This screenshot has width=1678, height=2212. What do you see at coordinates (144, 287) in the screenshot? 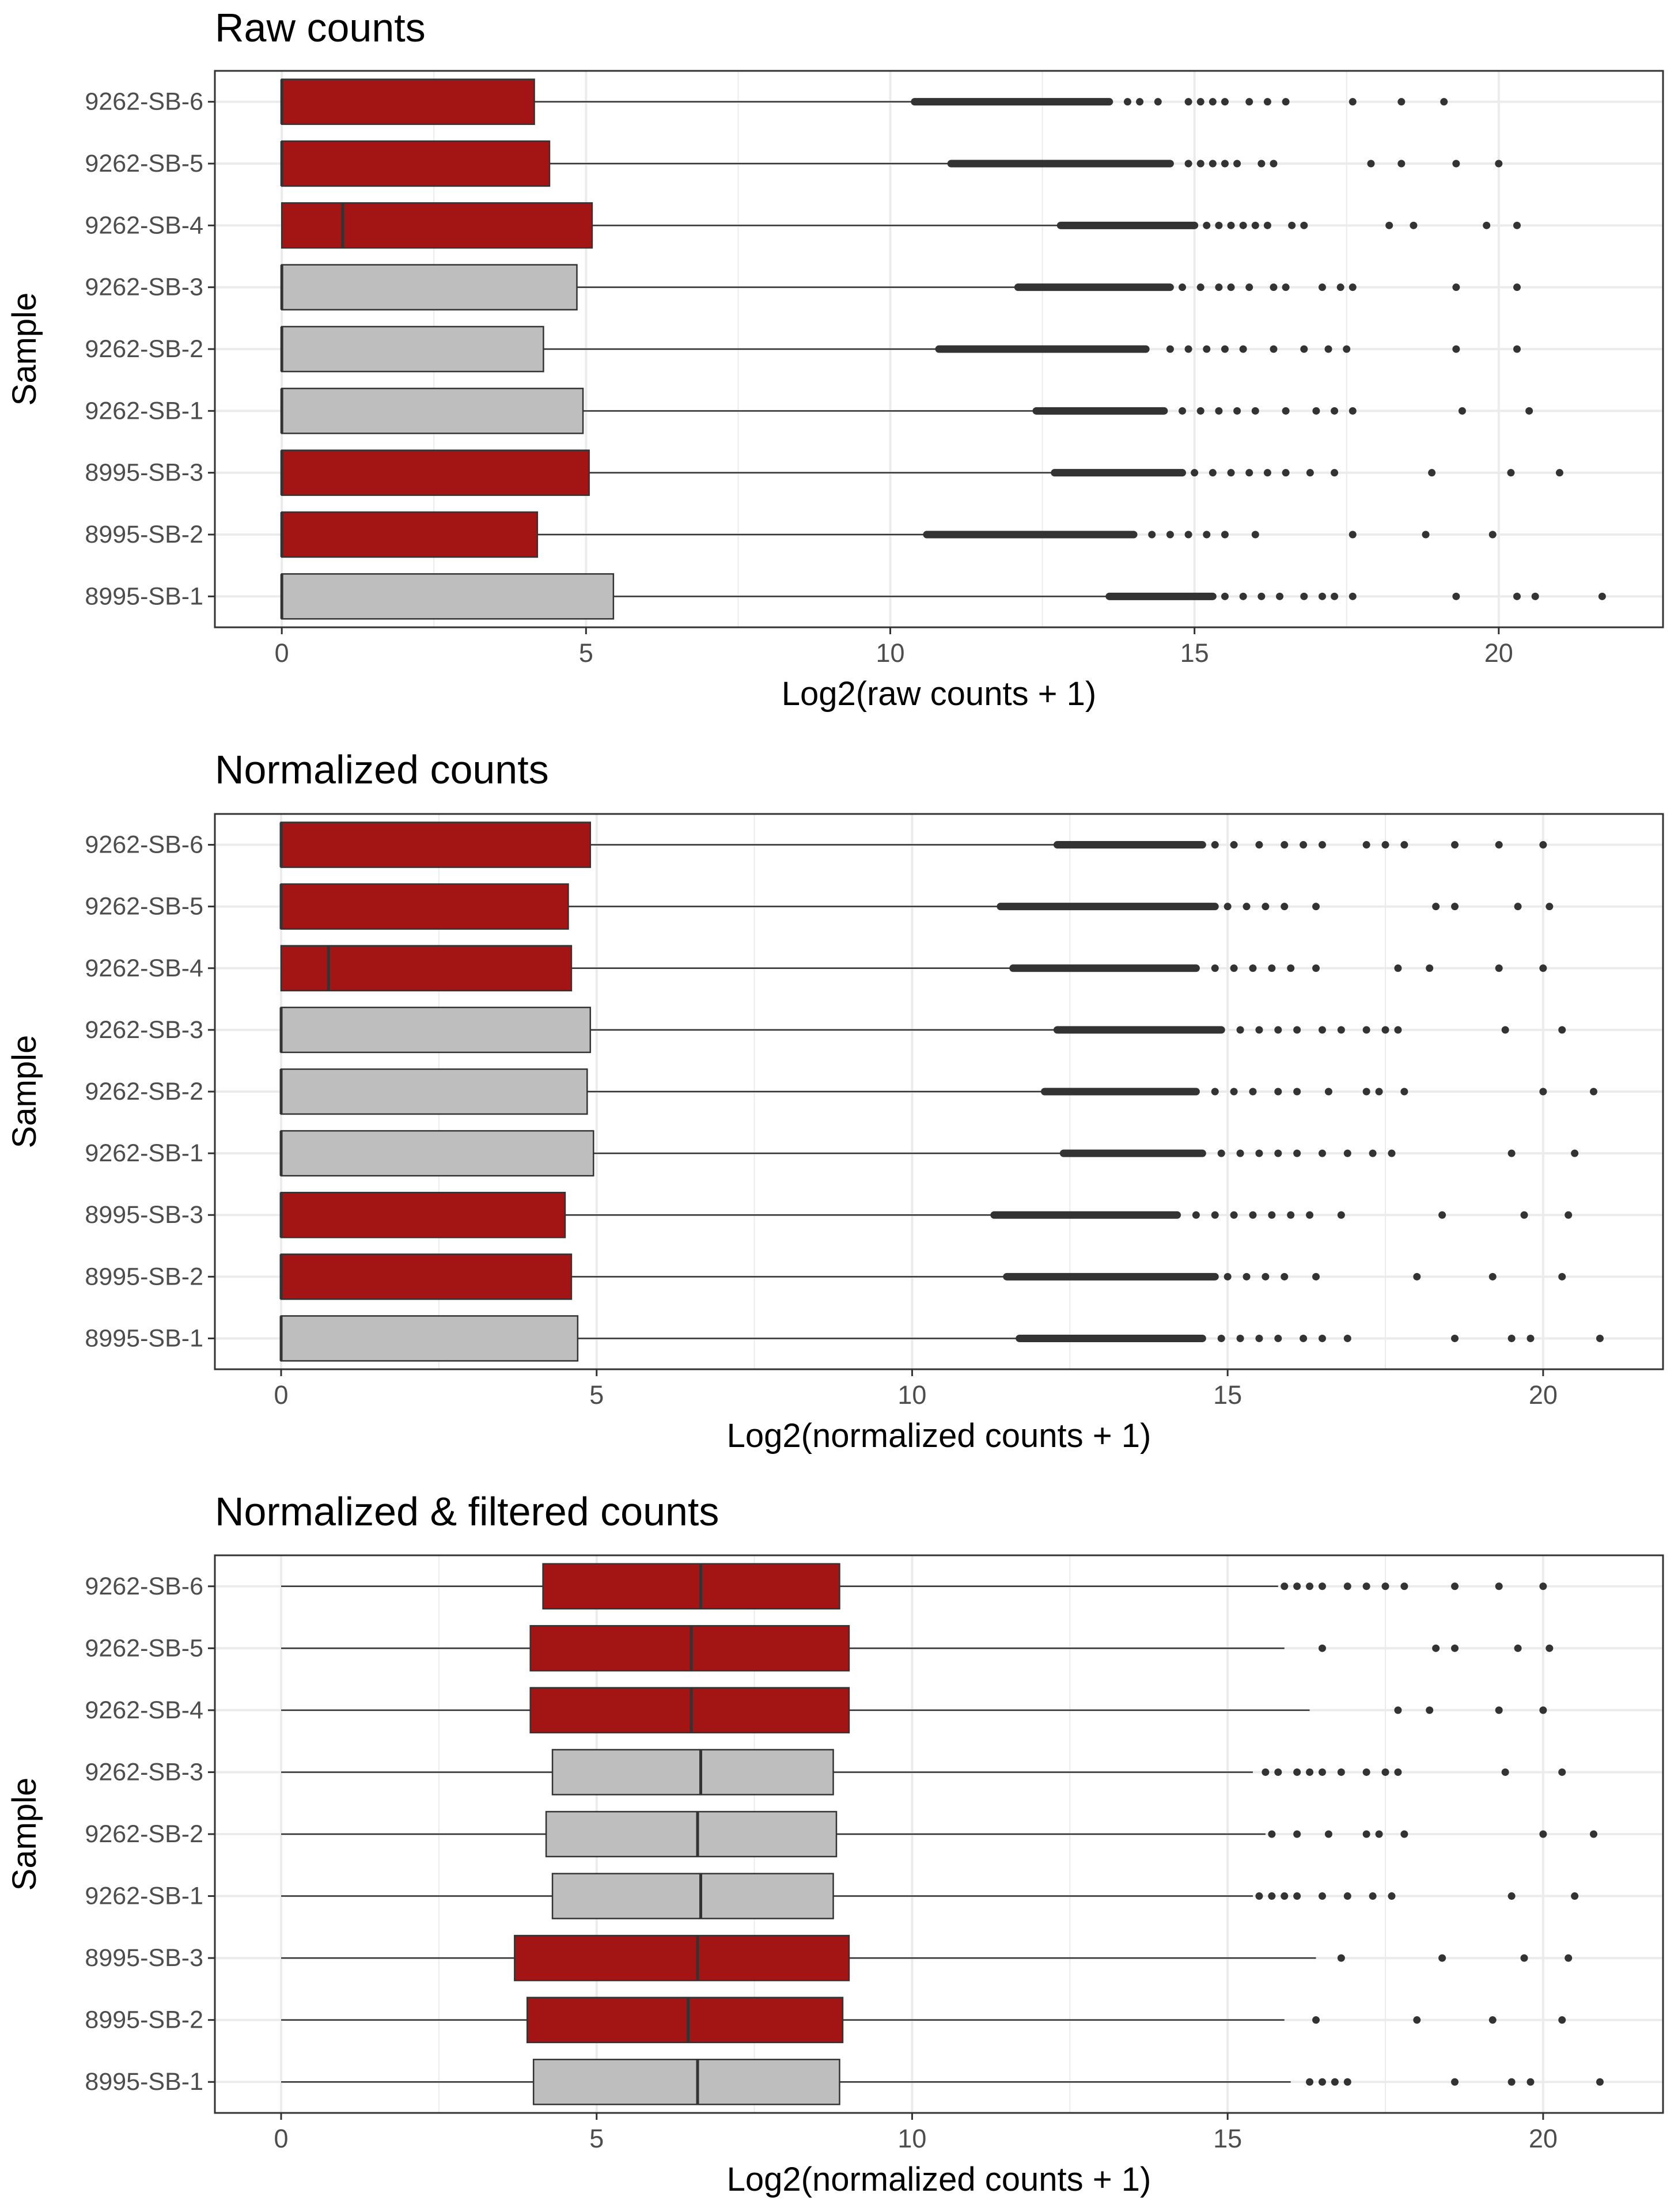
I see `y-tick-label: 9262-SB-3` at bounding box center [144, 287].